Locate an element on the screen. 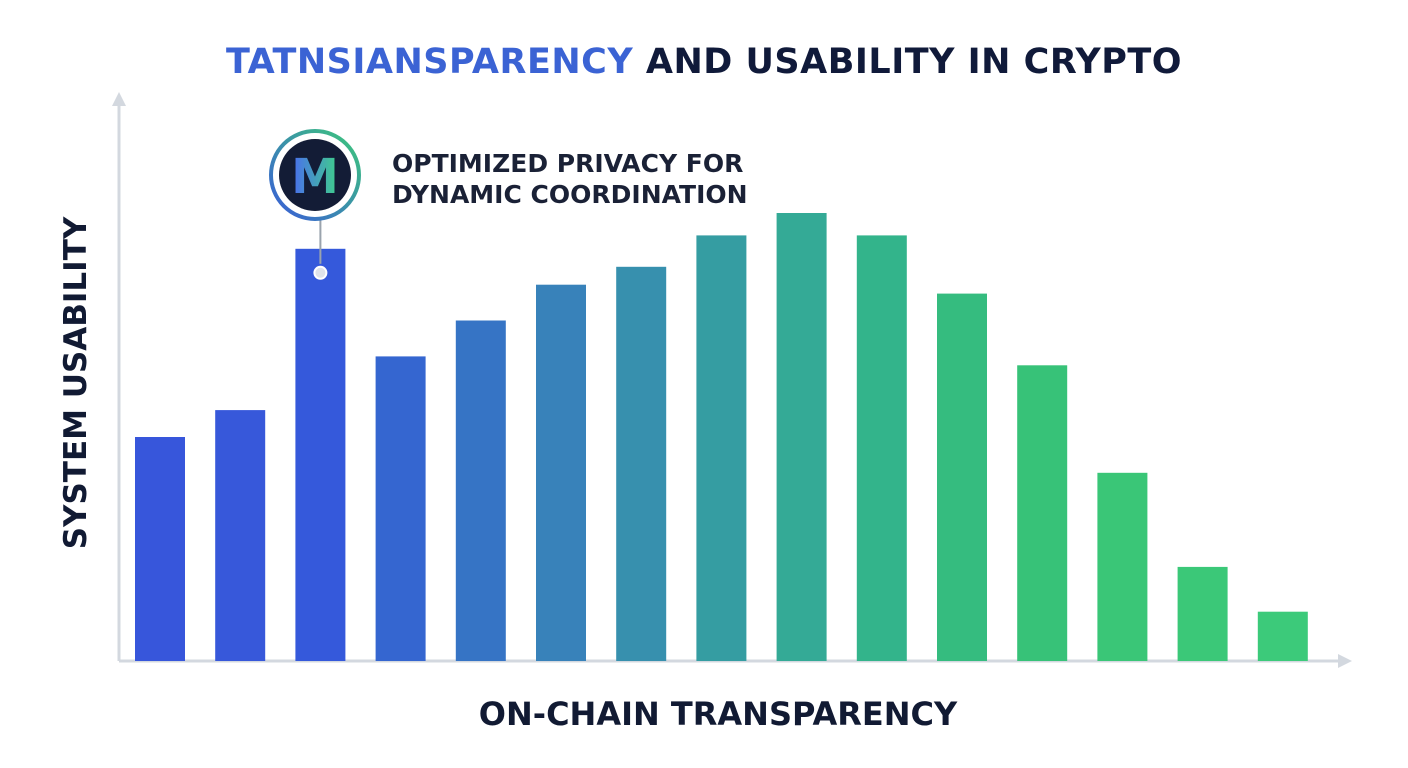 The width and height of the screenshot is (1408, 768). logo-badge: M is located at coordinates (315, 175).